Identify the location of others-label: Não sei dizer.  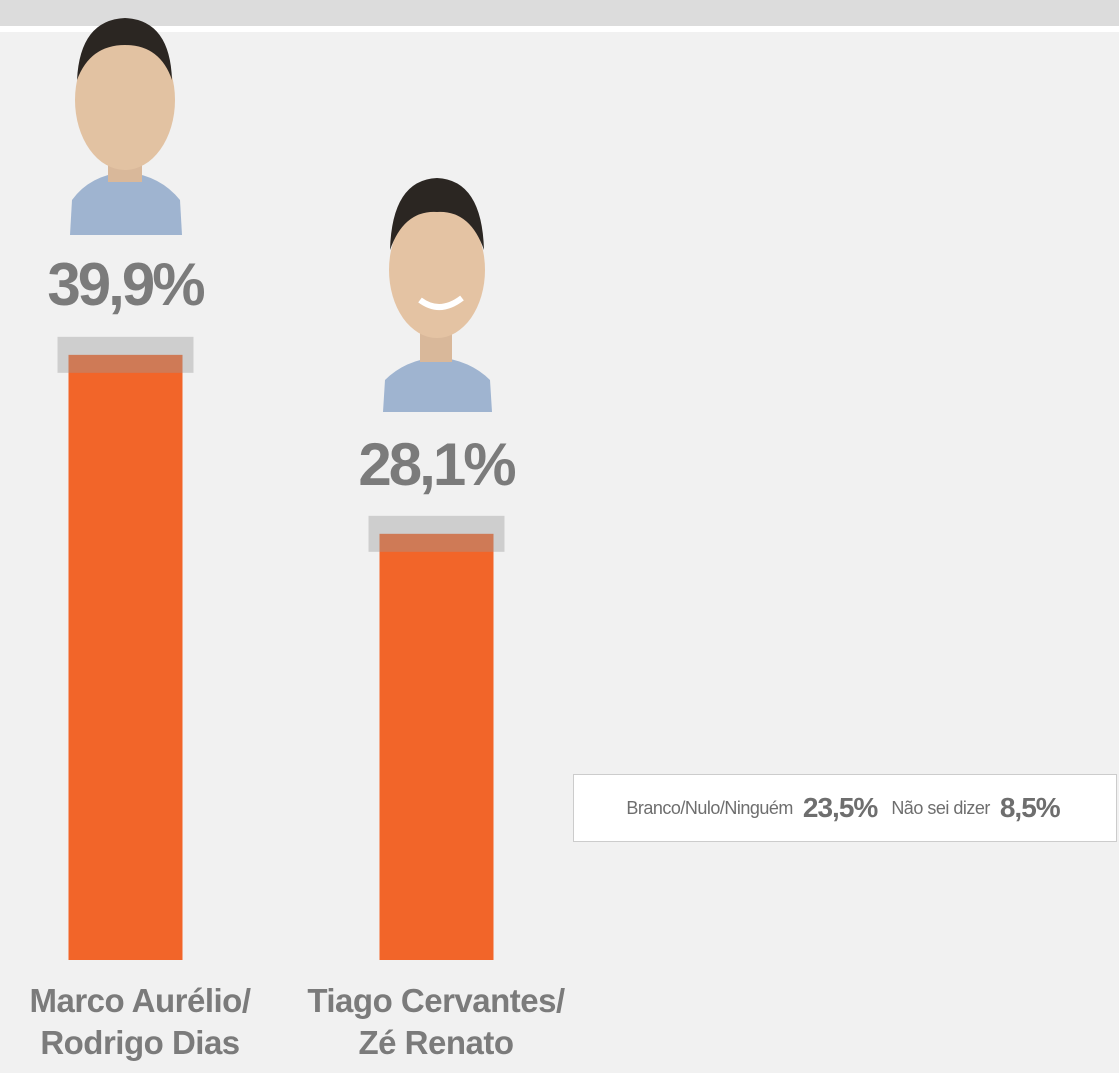
(940, 807).